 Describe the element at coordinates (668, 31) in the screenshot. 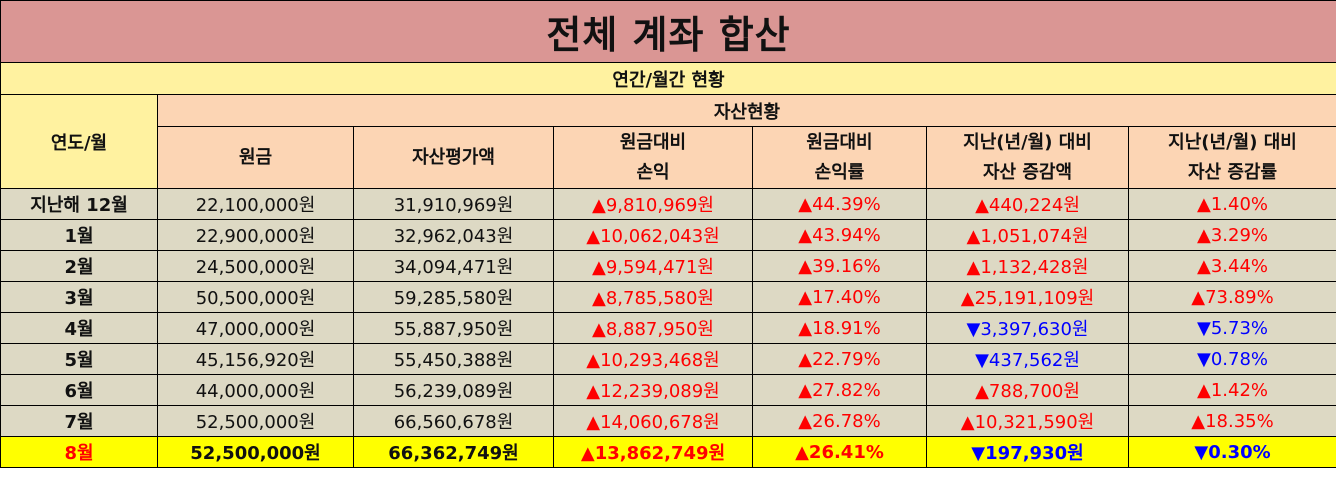

I see `page-title: 전체 계좌 합산` at that location.